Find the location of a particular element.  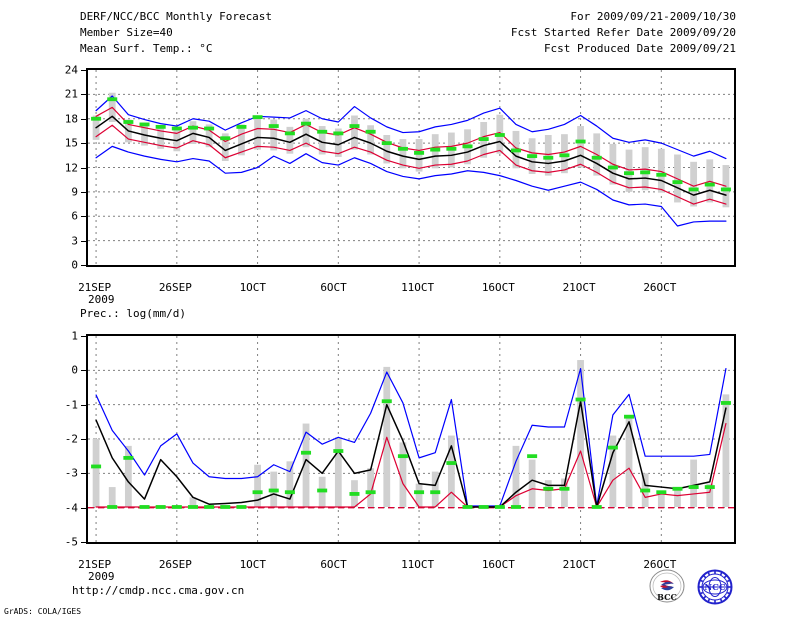

page-title: DERF/NCC/BCC Monthly Forecast is located at coordinates (176, 16).